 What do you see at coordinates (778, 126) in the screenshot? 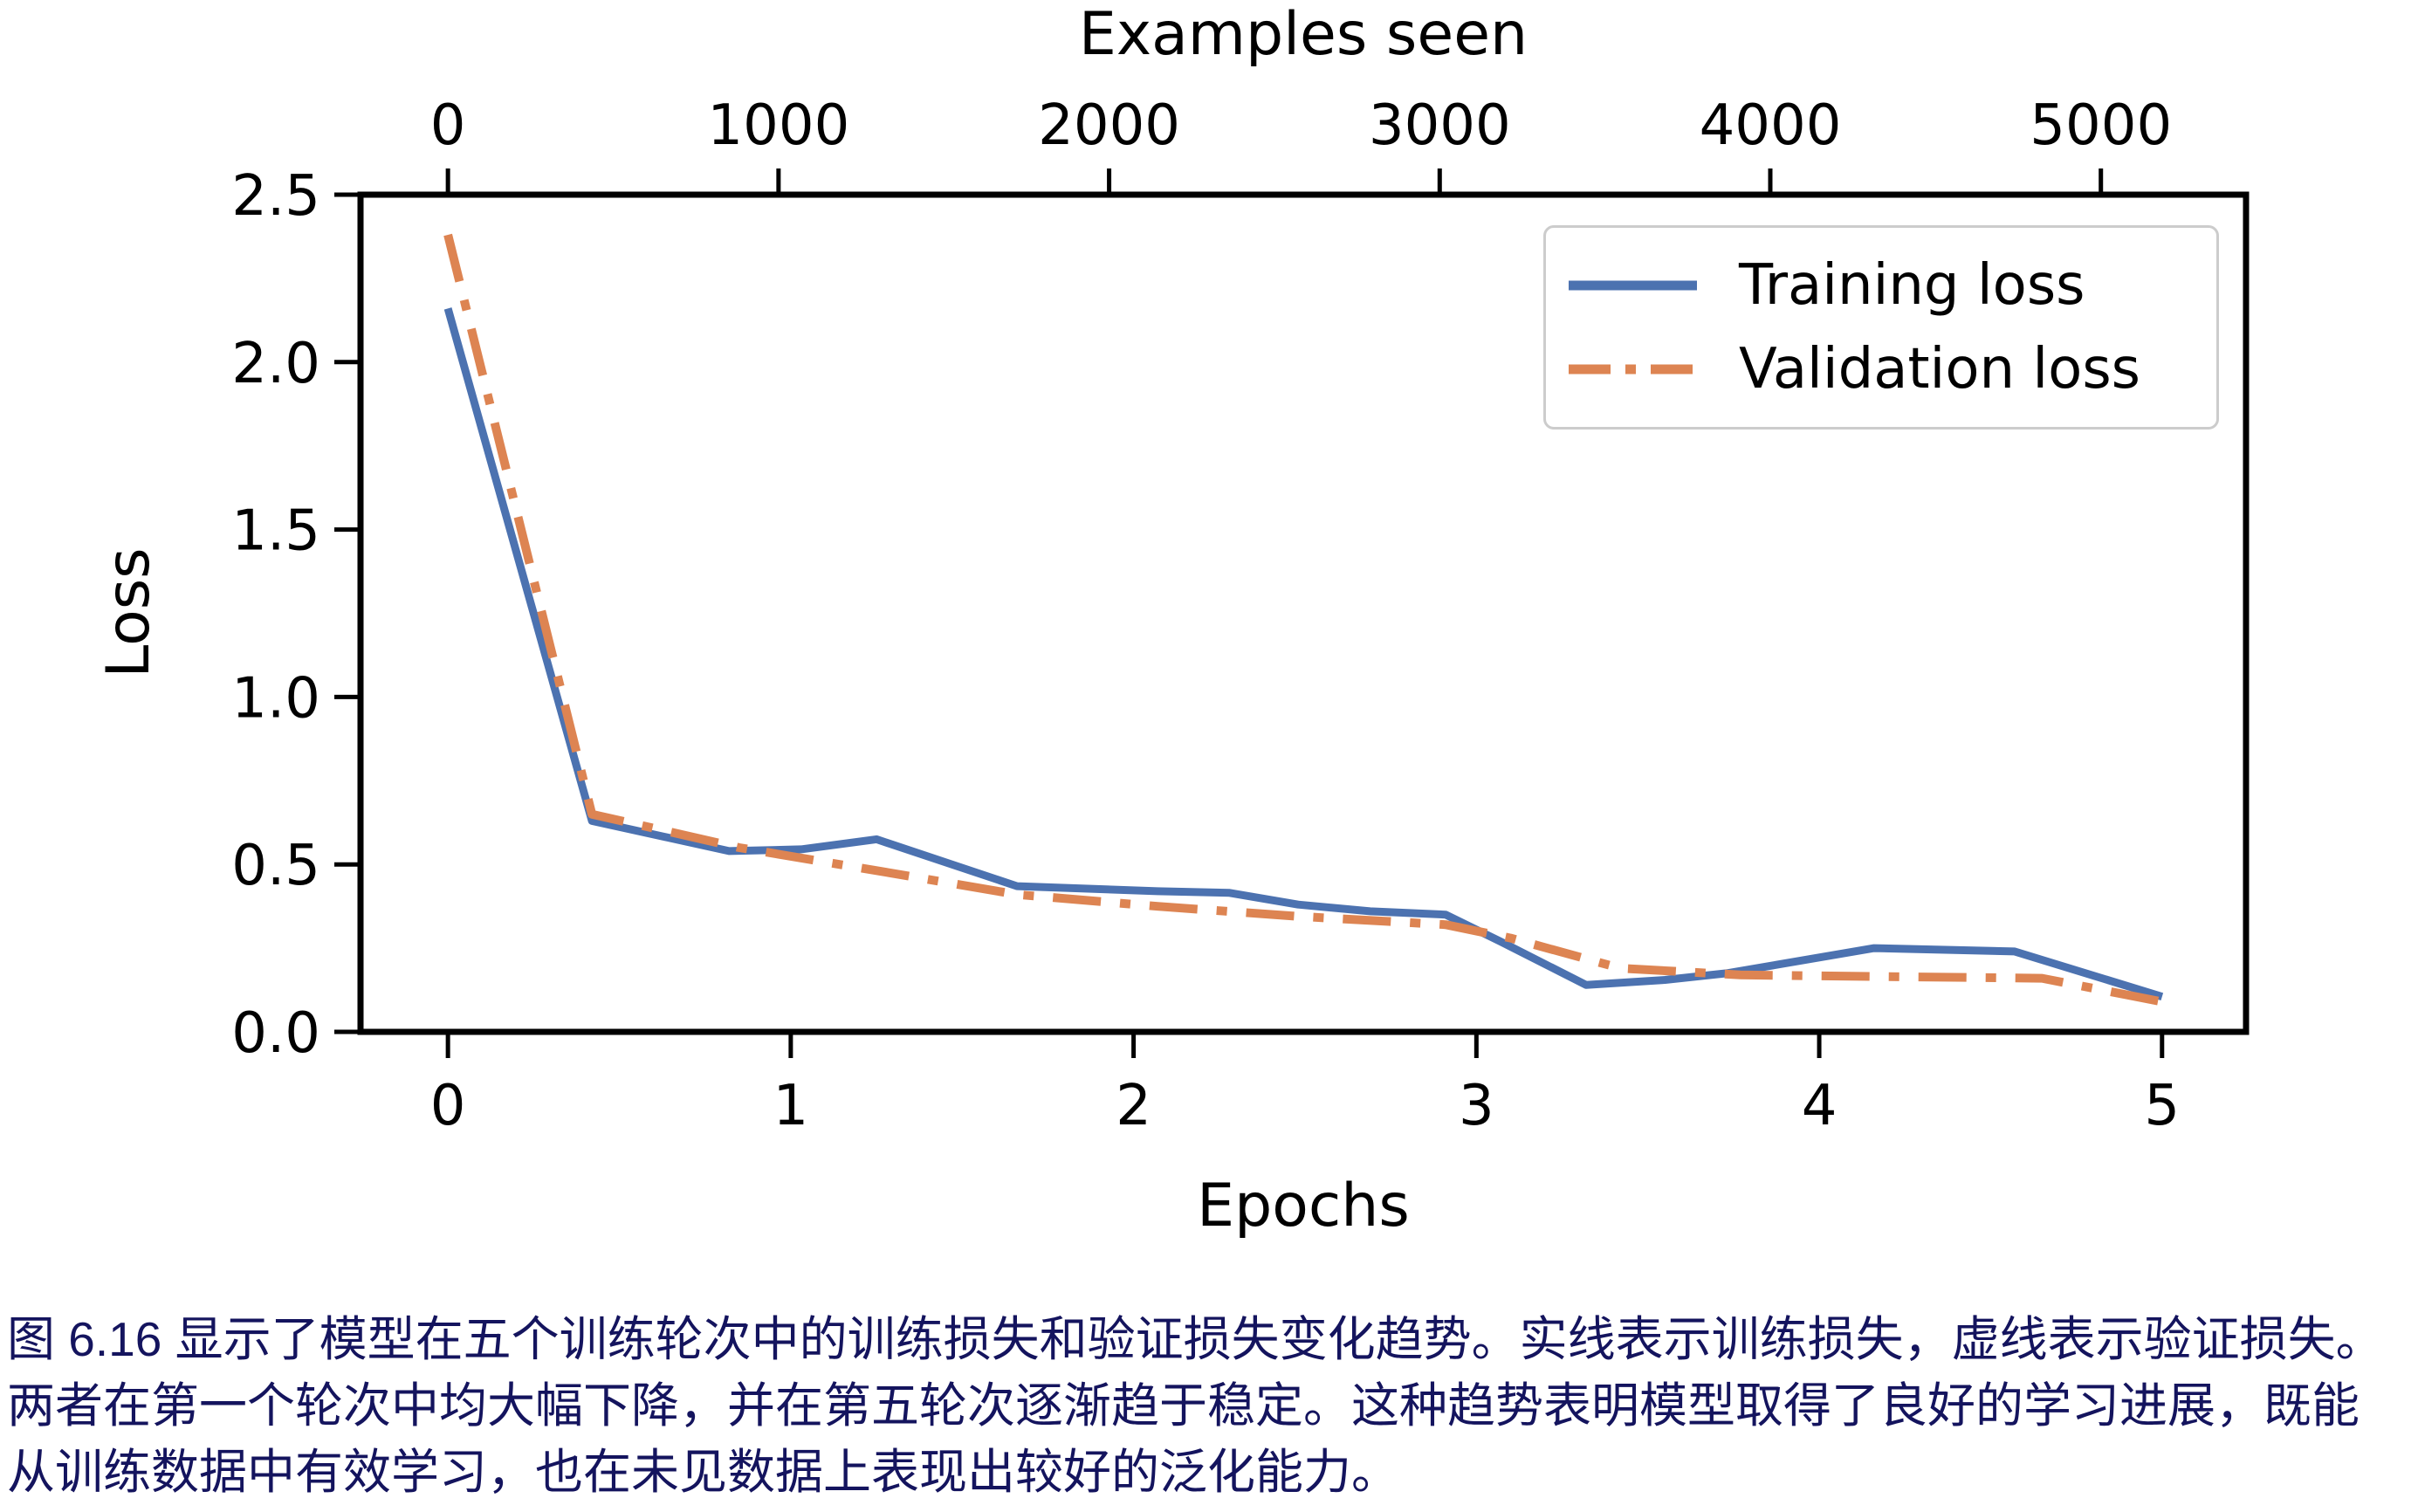
I see `top-tick-label: 1000` at bounding box center [778, 126].